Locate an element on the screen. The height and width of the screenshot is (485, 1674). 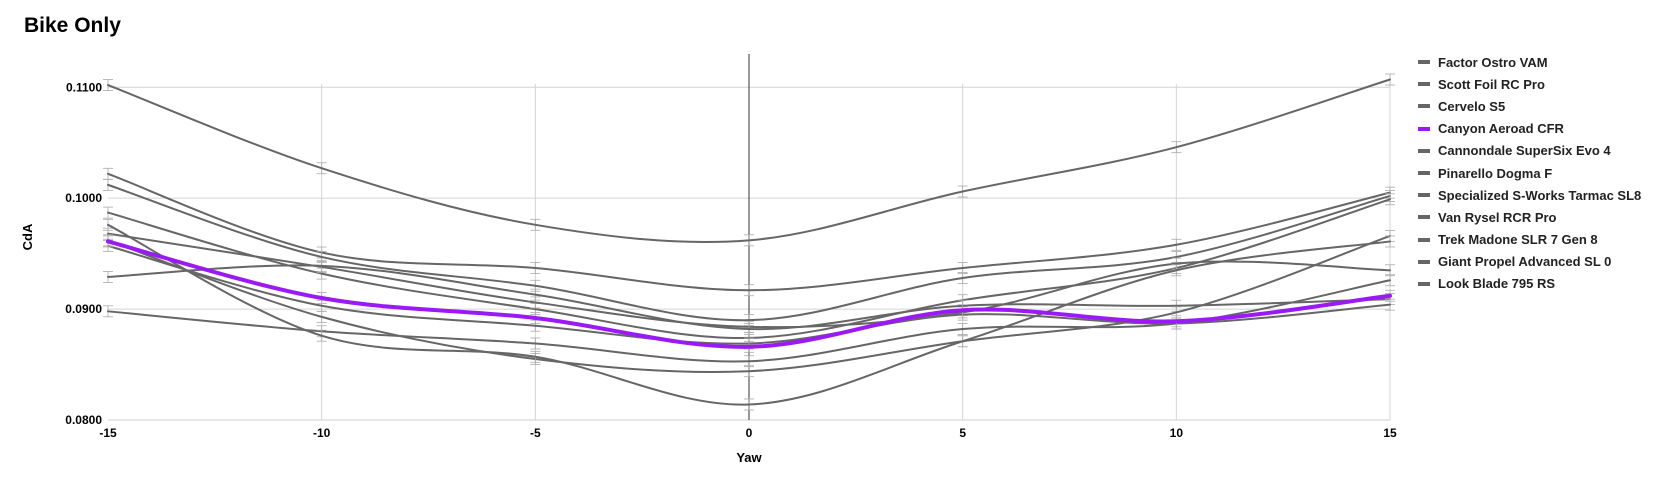
legend-item: Van Rysel RCR Pro is located at coordinates (1529, 217).